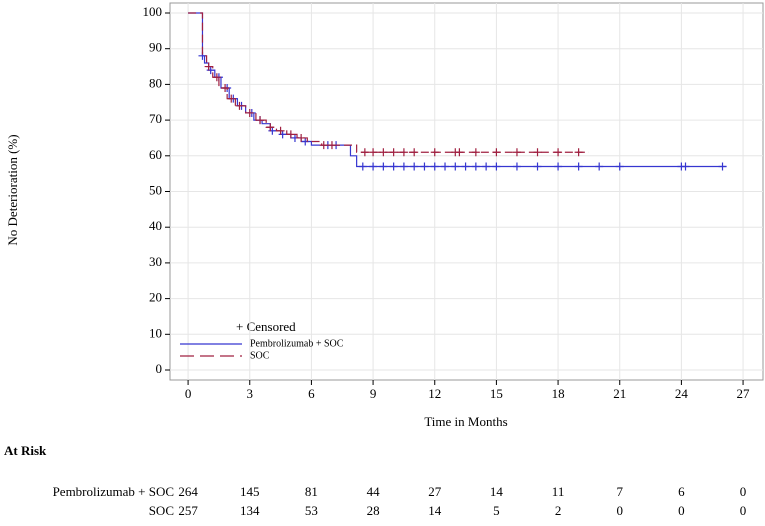 The height and width of the screenshot is (526, 765). Describe the element at coordinates (188, 393) in the screenshot. I see `x-tick-label: 0` at that location.